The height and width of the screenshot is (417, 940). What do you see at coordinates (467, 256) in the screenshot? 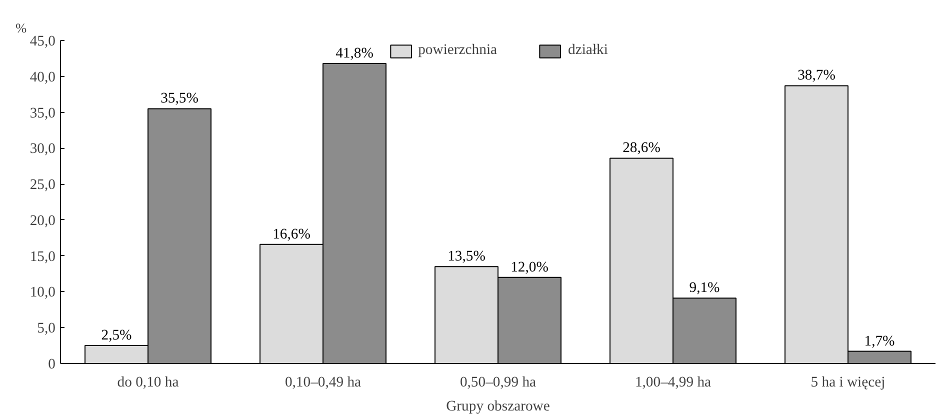
I see `data-label: 13,5%` at bounding box center [467, 256].